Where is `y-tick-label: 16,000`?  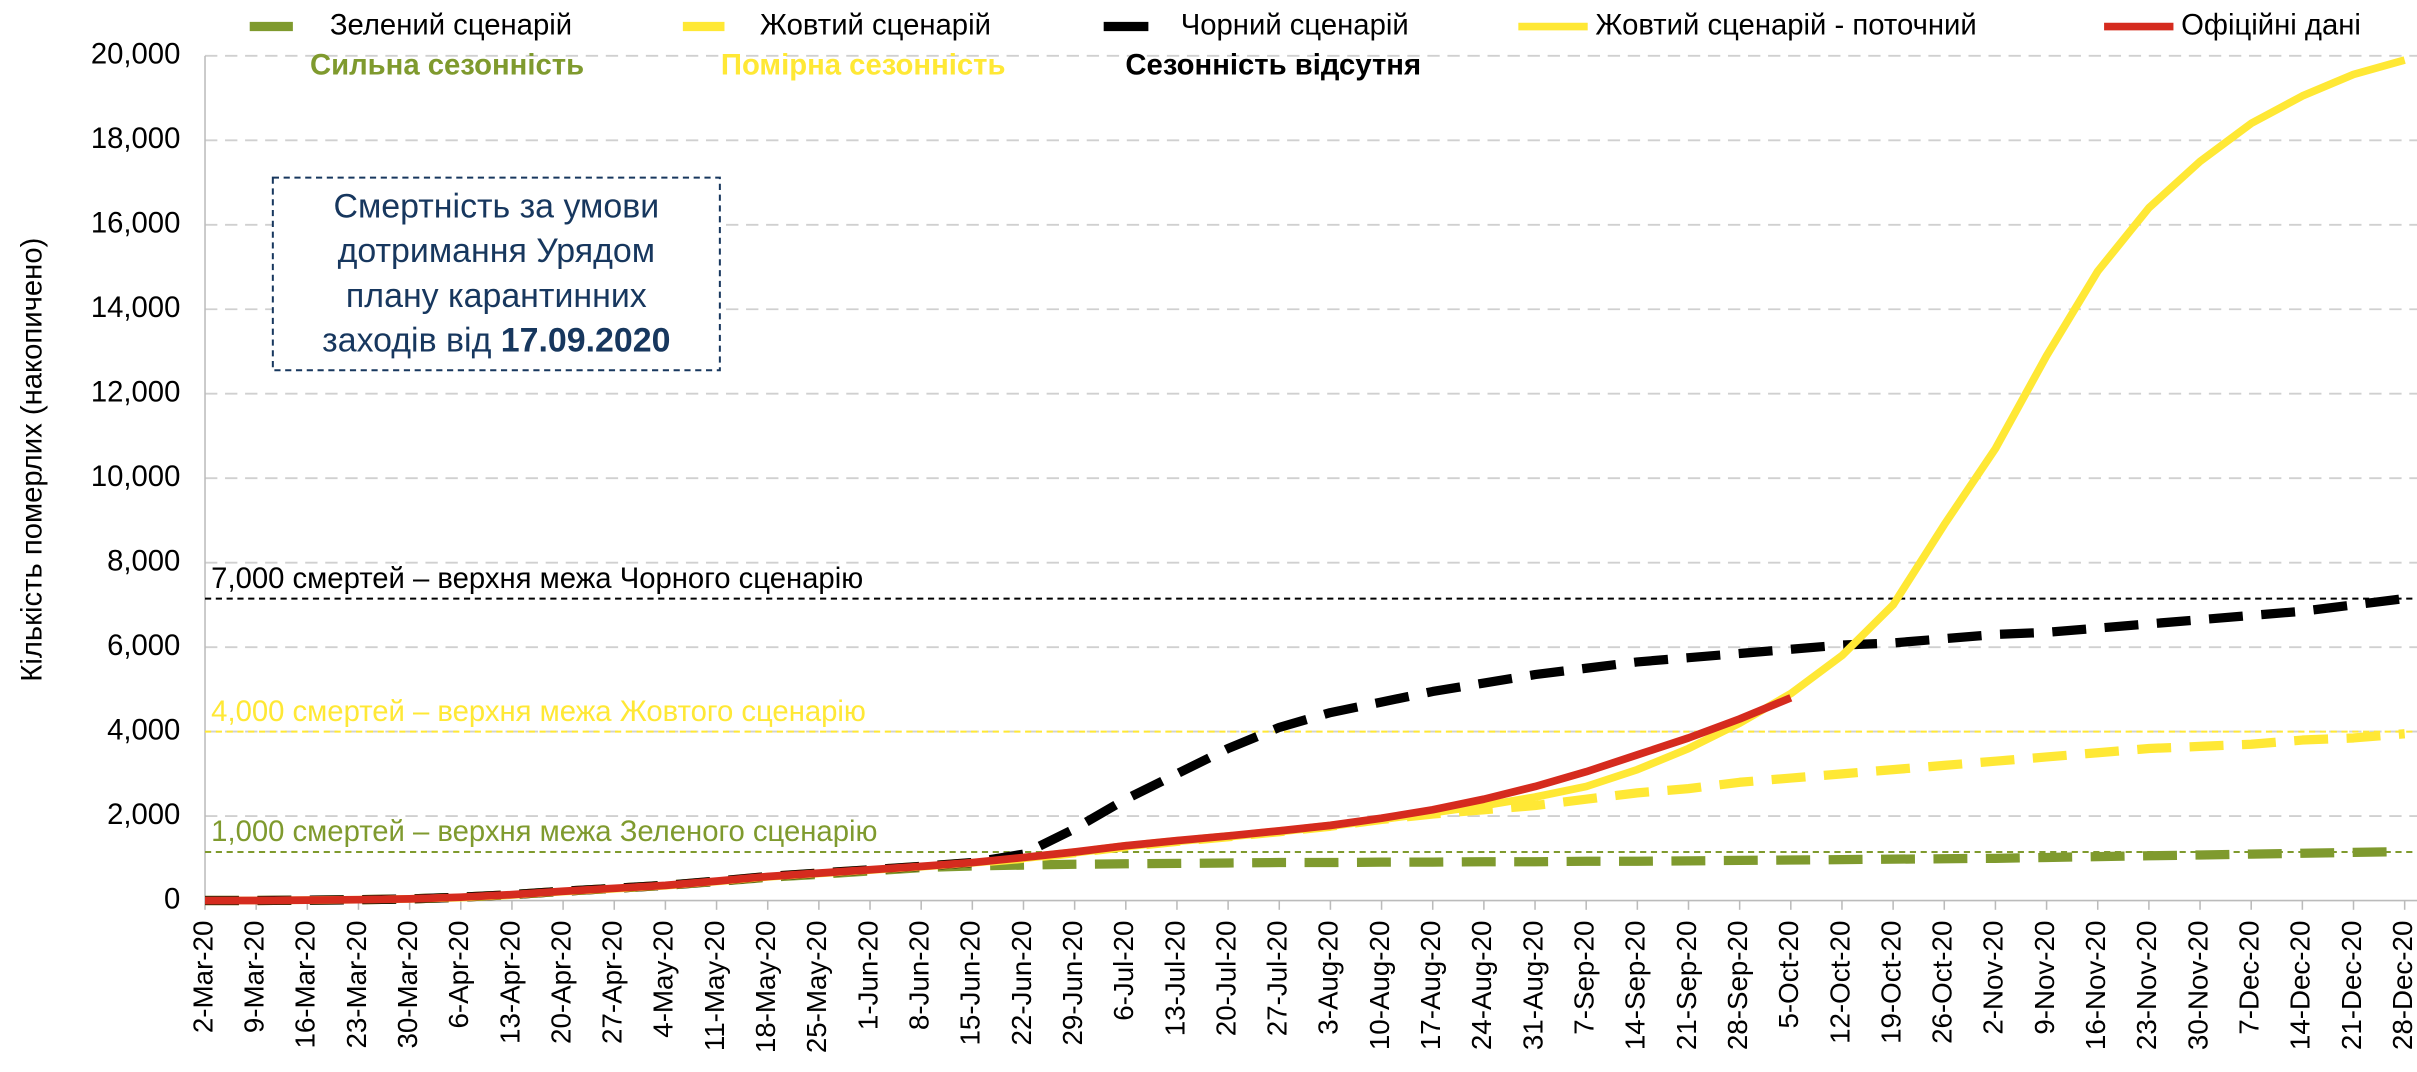 y-tick-label: 16,000 is located at coordinates (136, 223).